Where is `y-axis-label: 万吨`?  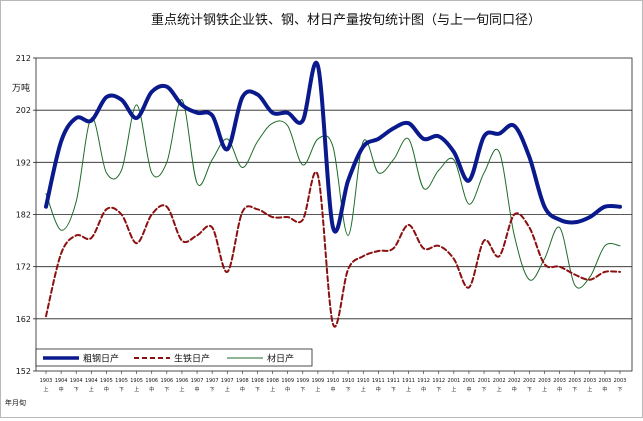
y-axis-label: 万吨 is located at coordinates (21, 88).